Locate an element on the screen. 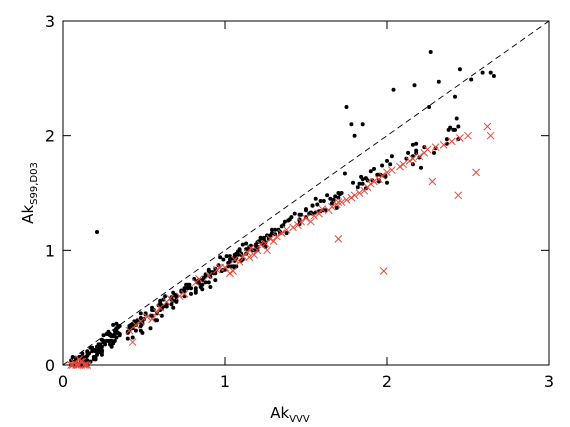  x-tick-label: 1 is located at coordinates (225, 381).